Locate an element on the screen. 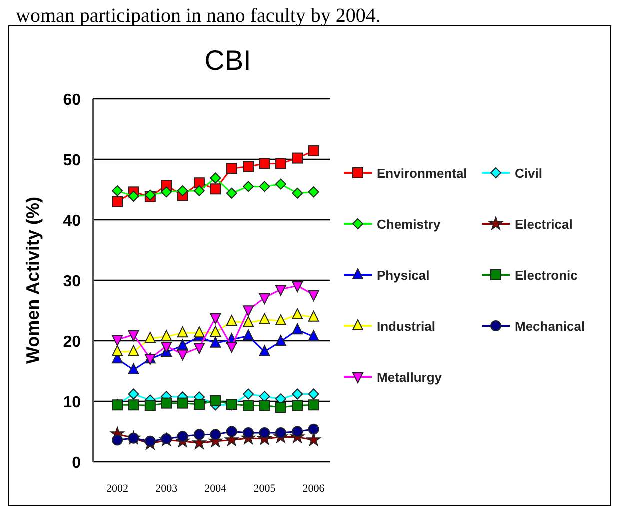  y-tick-label: 60 is located at coordinates (72, 100).